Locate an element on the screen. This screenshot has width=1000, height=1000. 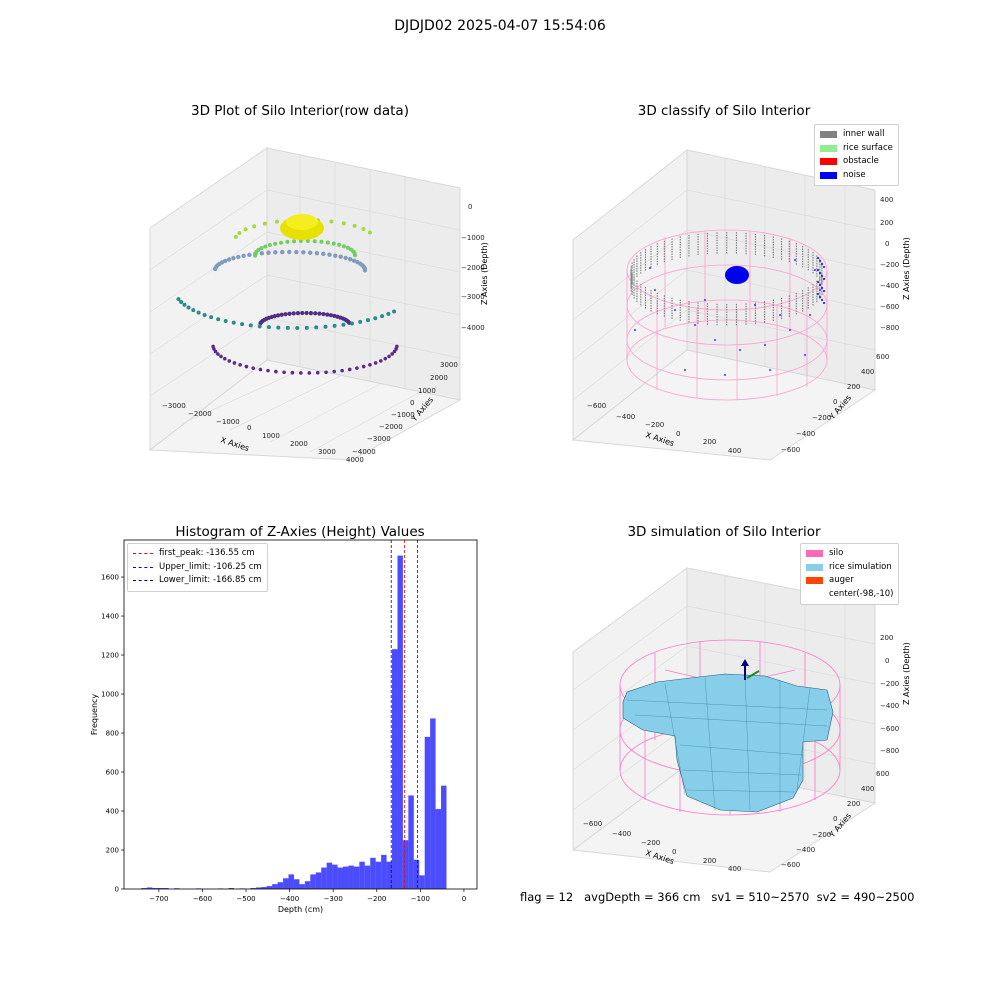
raw-xtick-labels: −3000 −2000 −1000 0 1000 2000 3000 4000 is located at coordinates (263, 433).